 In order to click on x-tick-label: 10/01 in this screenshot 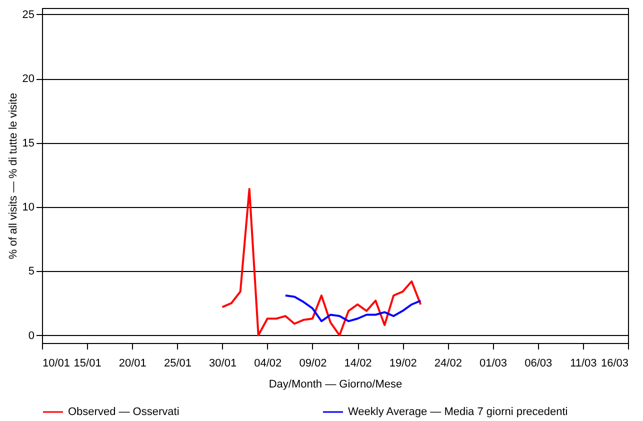, I will do `click(56, 364)`.